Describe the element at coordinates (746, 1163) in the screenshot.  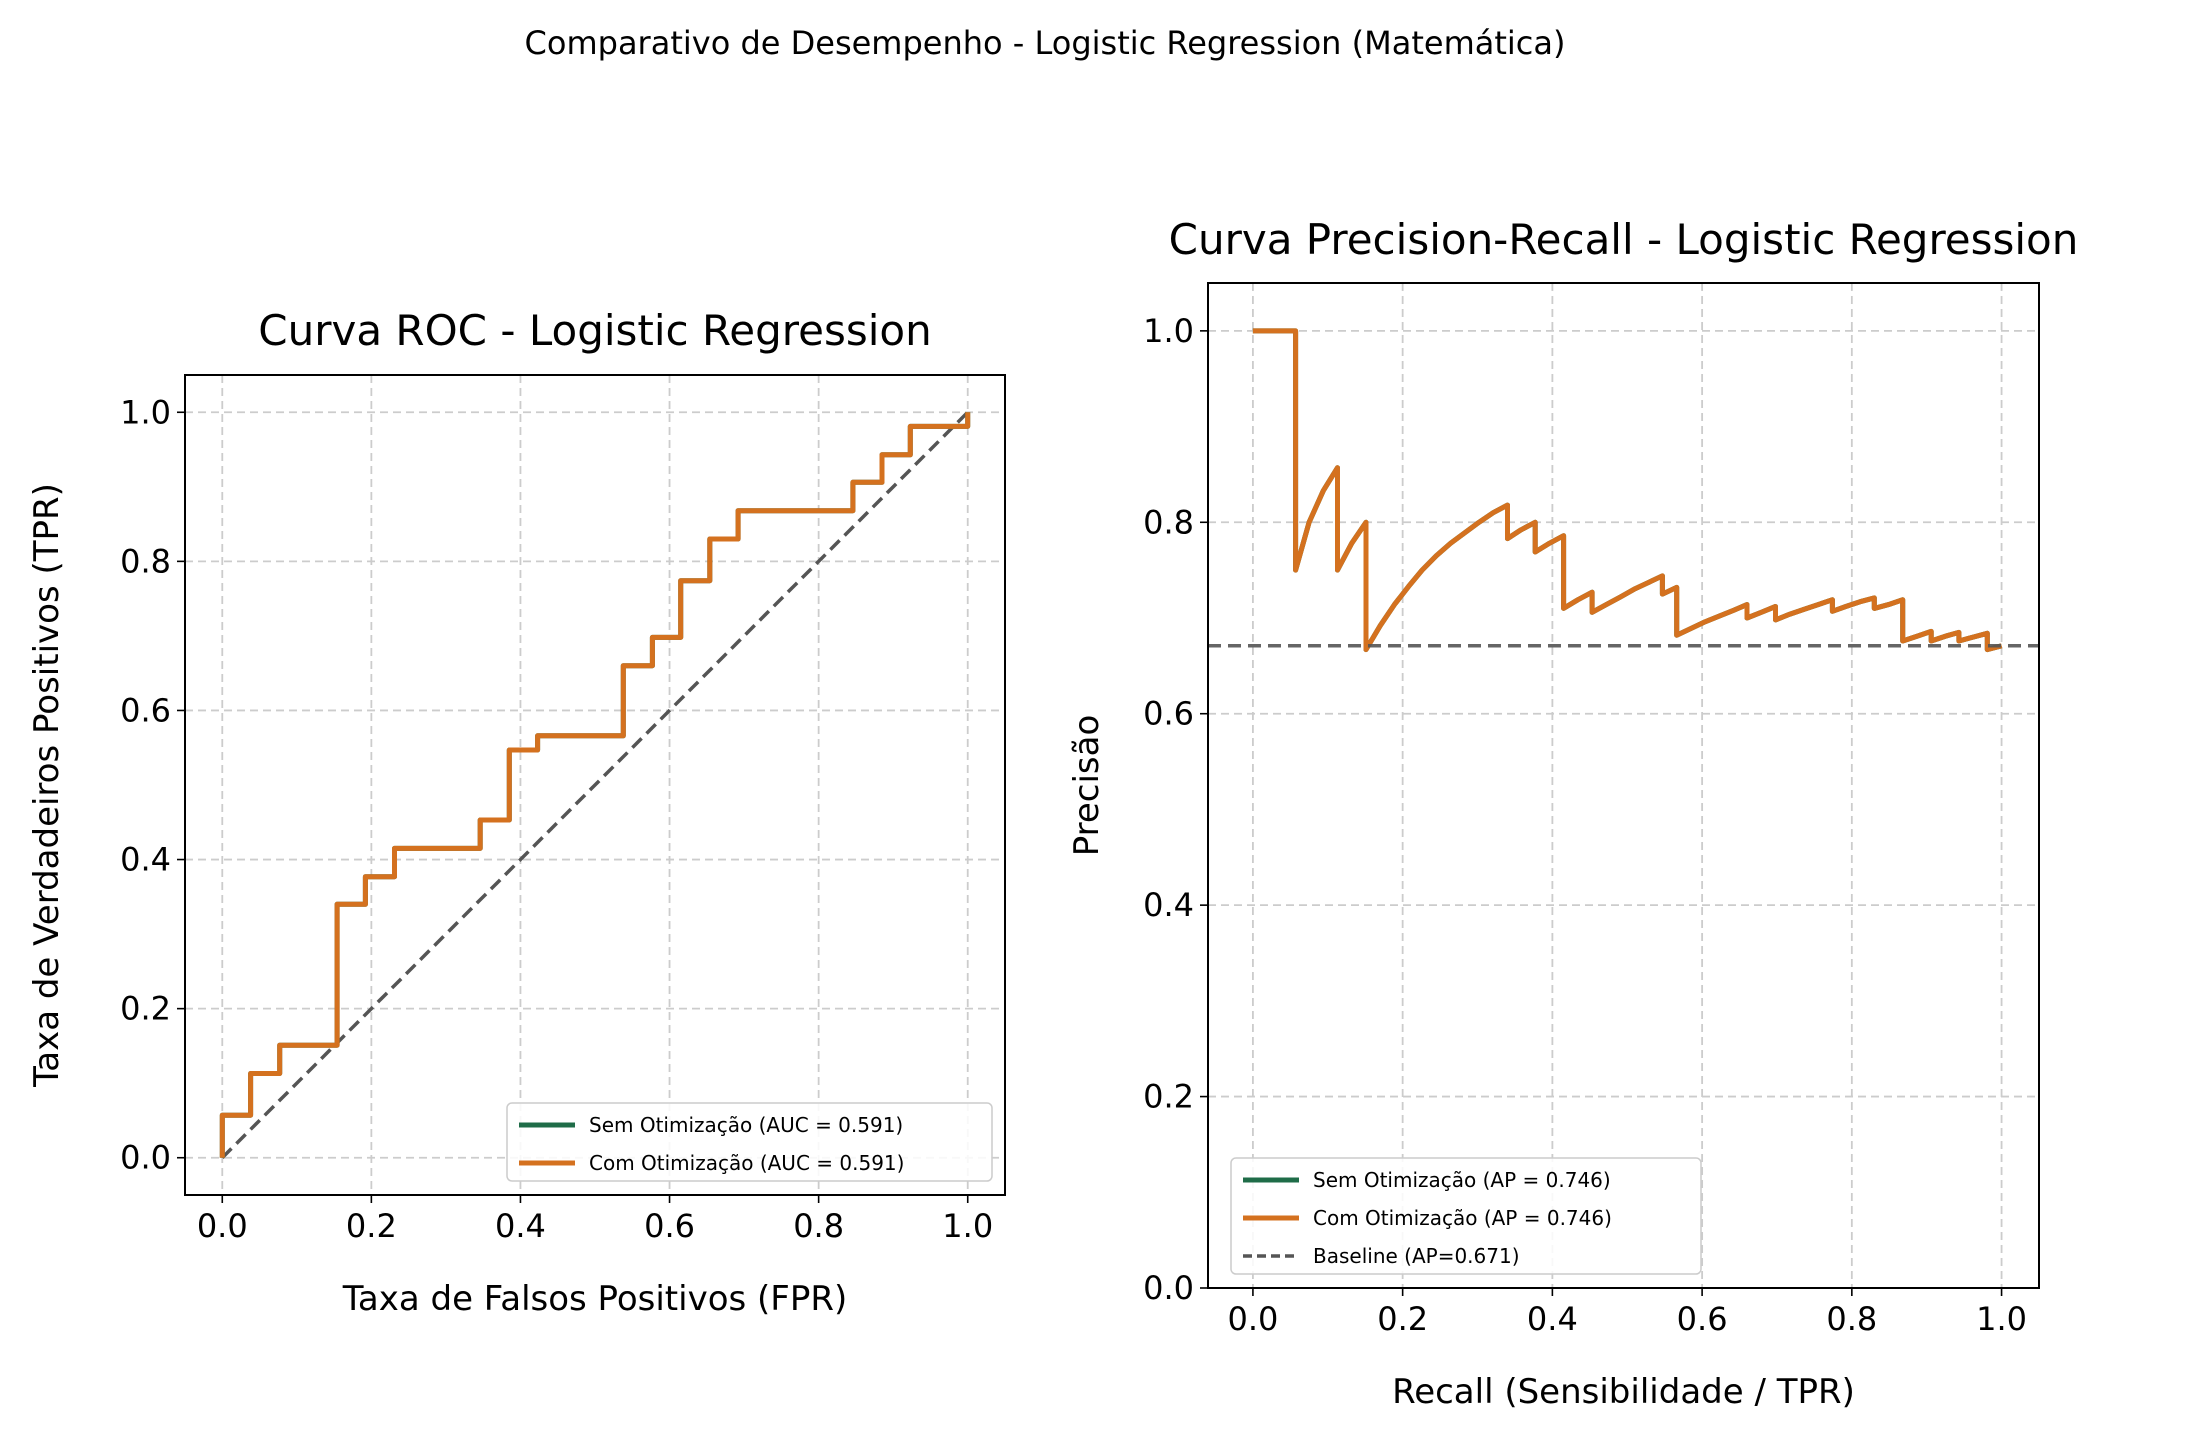
I see `roc-legend-label: Com Otimização (AUC = 0.591)` at that location.